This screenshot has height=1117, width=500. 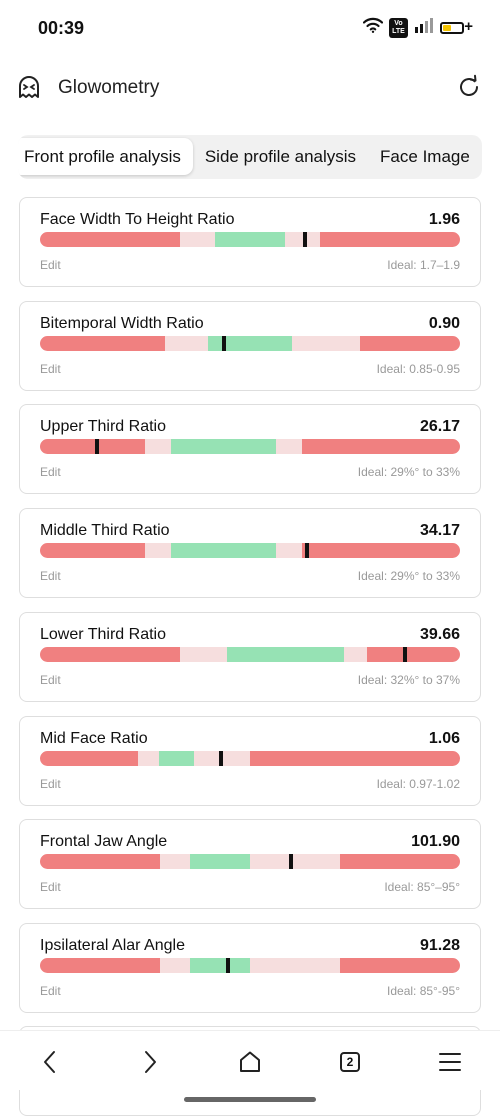 I want to click on battery-charging-icon: +, so click(x=456, y=26).